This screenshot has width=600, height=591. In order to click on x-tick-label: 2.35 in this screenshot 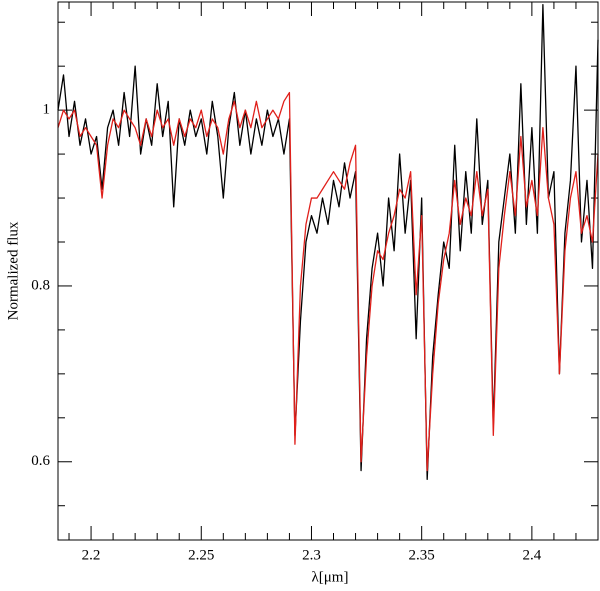, I will do `click(422, 555)`.